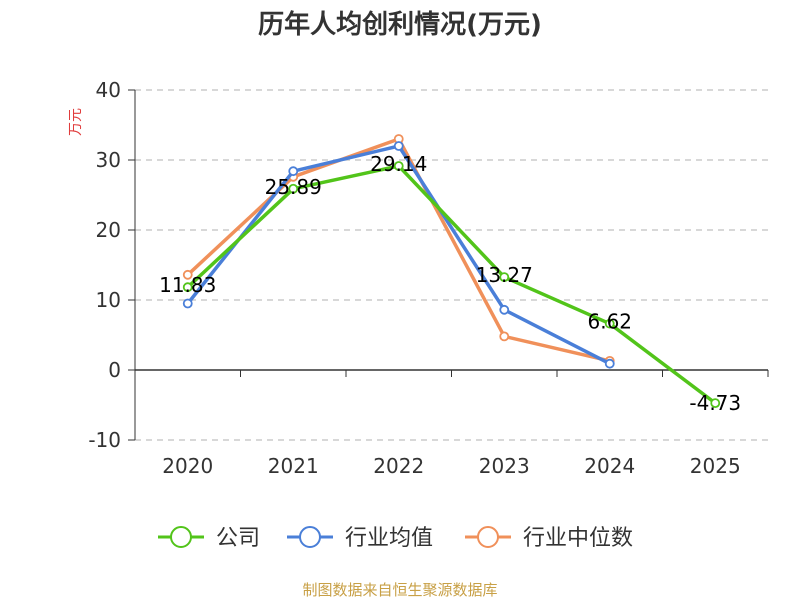  Describe the element at coordinates (114, 370) in the screenshot. I see `y-tick-label: 0` at that location.